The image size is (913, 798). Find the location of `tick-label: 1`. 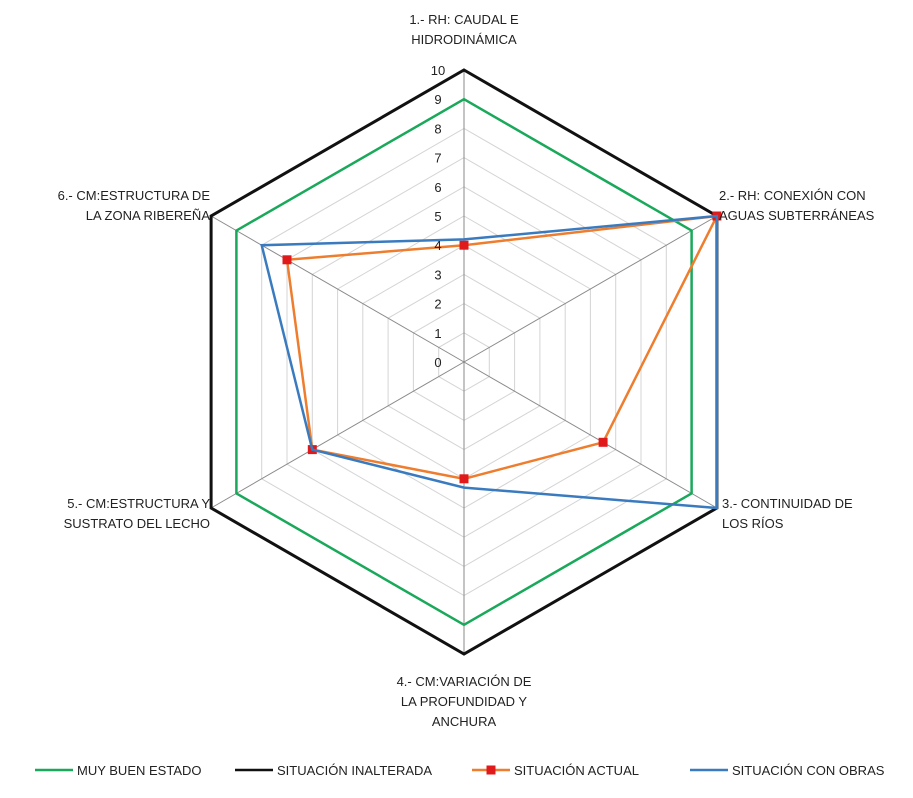

tick-label: 1 is located at coordinates (437, 333).